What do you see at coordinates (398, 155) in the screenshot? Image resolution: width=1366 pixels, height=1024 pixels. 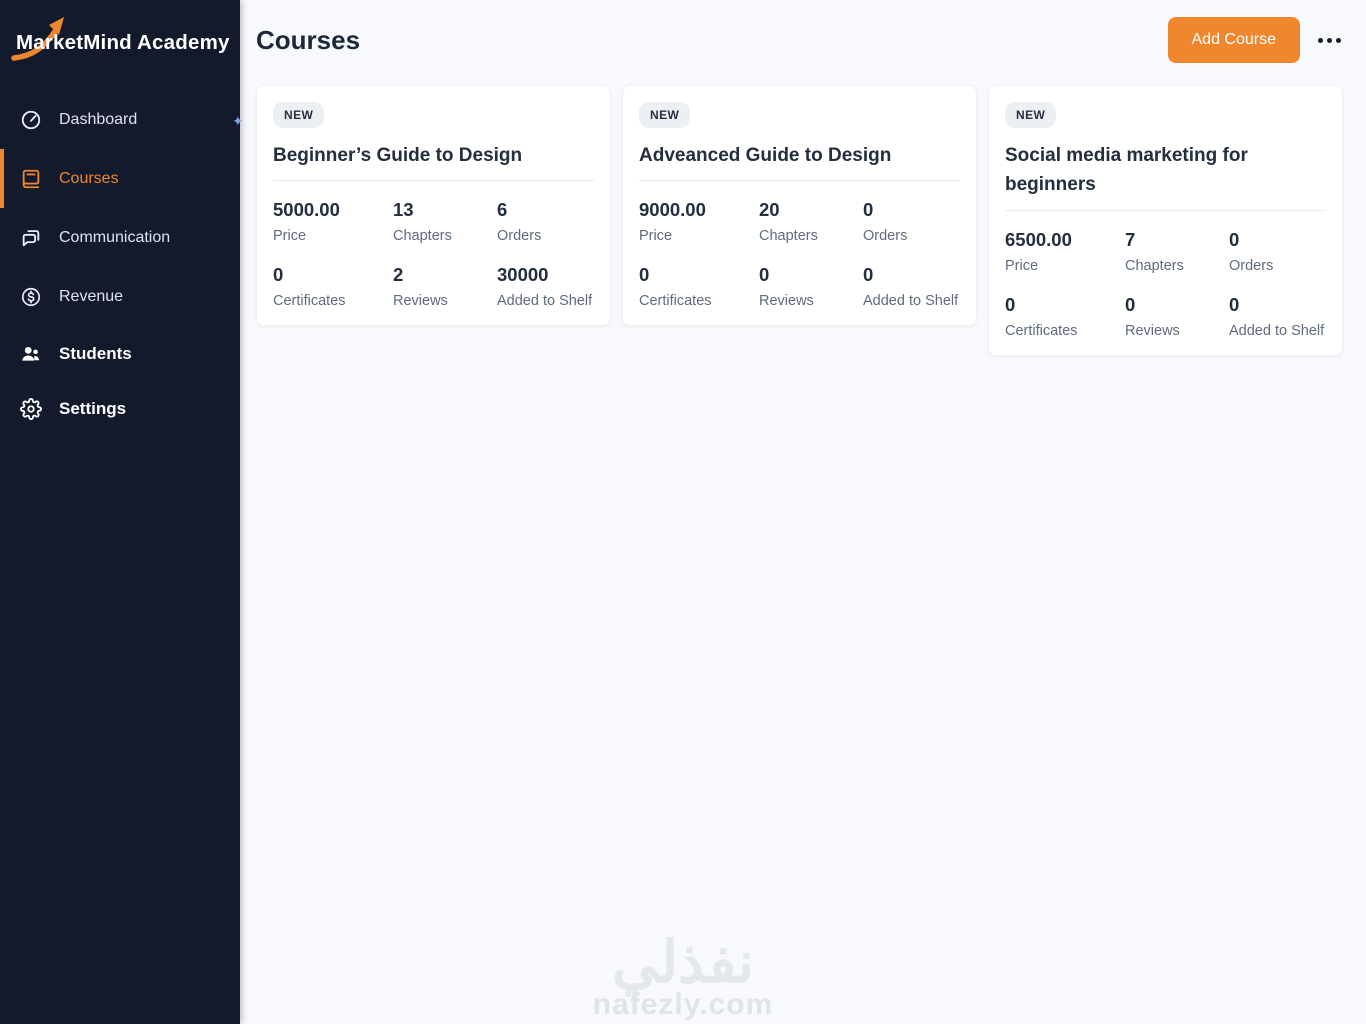 I see `course-title: Beginner’s Guide to Design` at bounding box center [398, 155].